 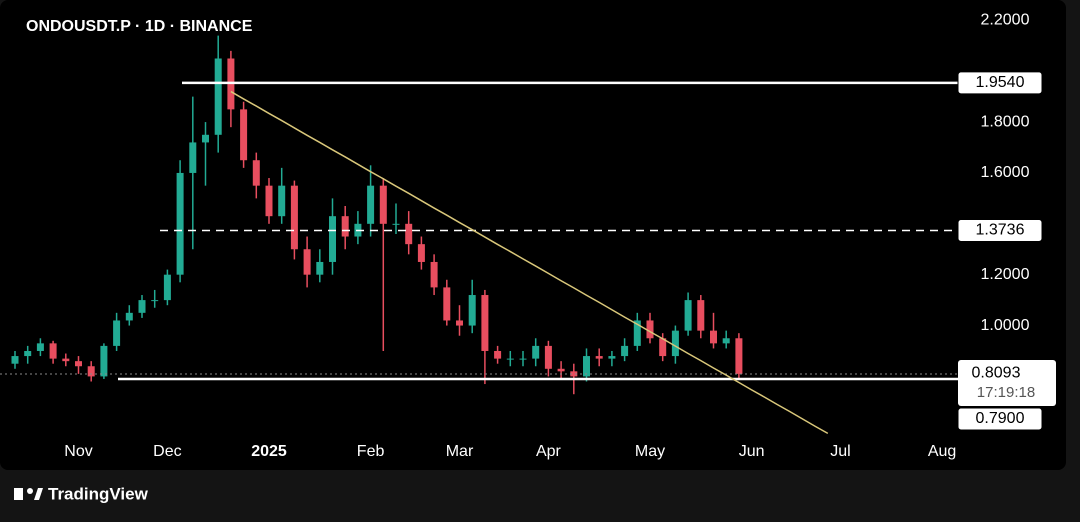 I want to click on y-tick-label: 1.6000, so click(x=1005, y=172).